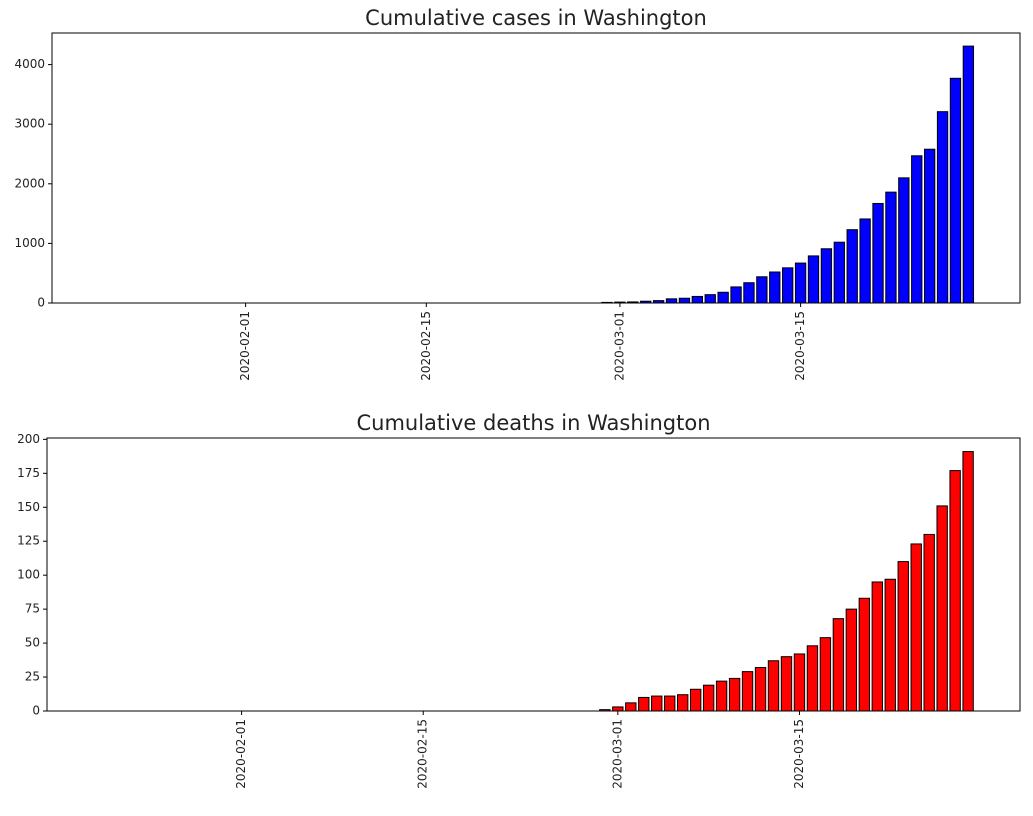  I want to click on y-tick-label: 150, so click(28, 507).